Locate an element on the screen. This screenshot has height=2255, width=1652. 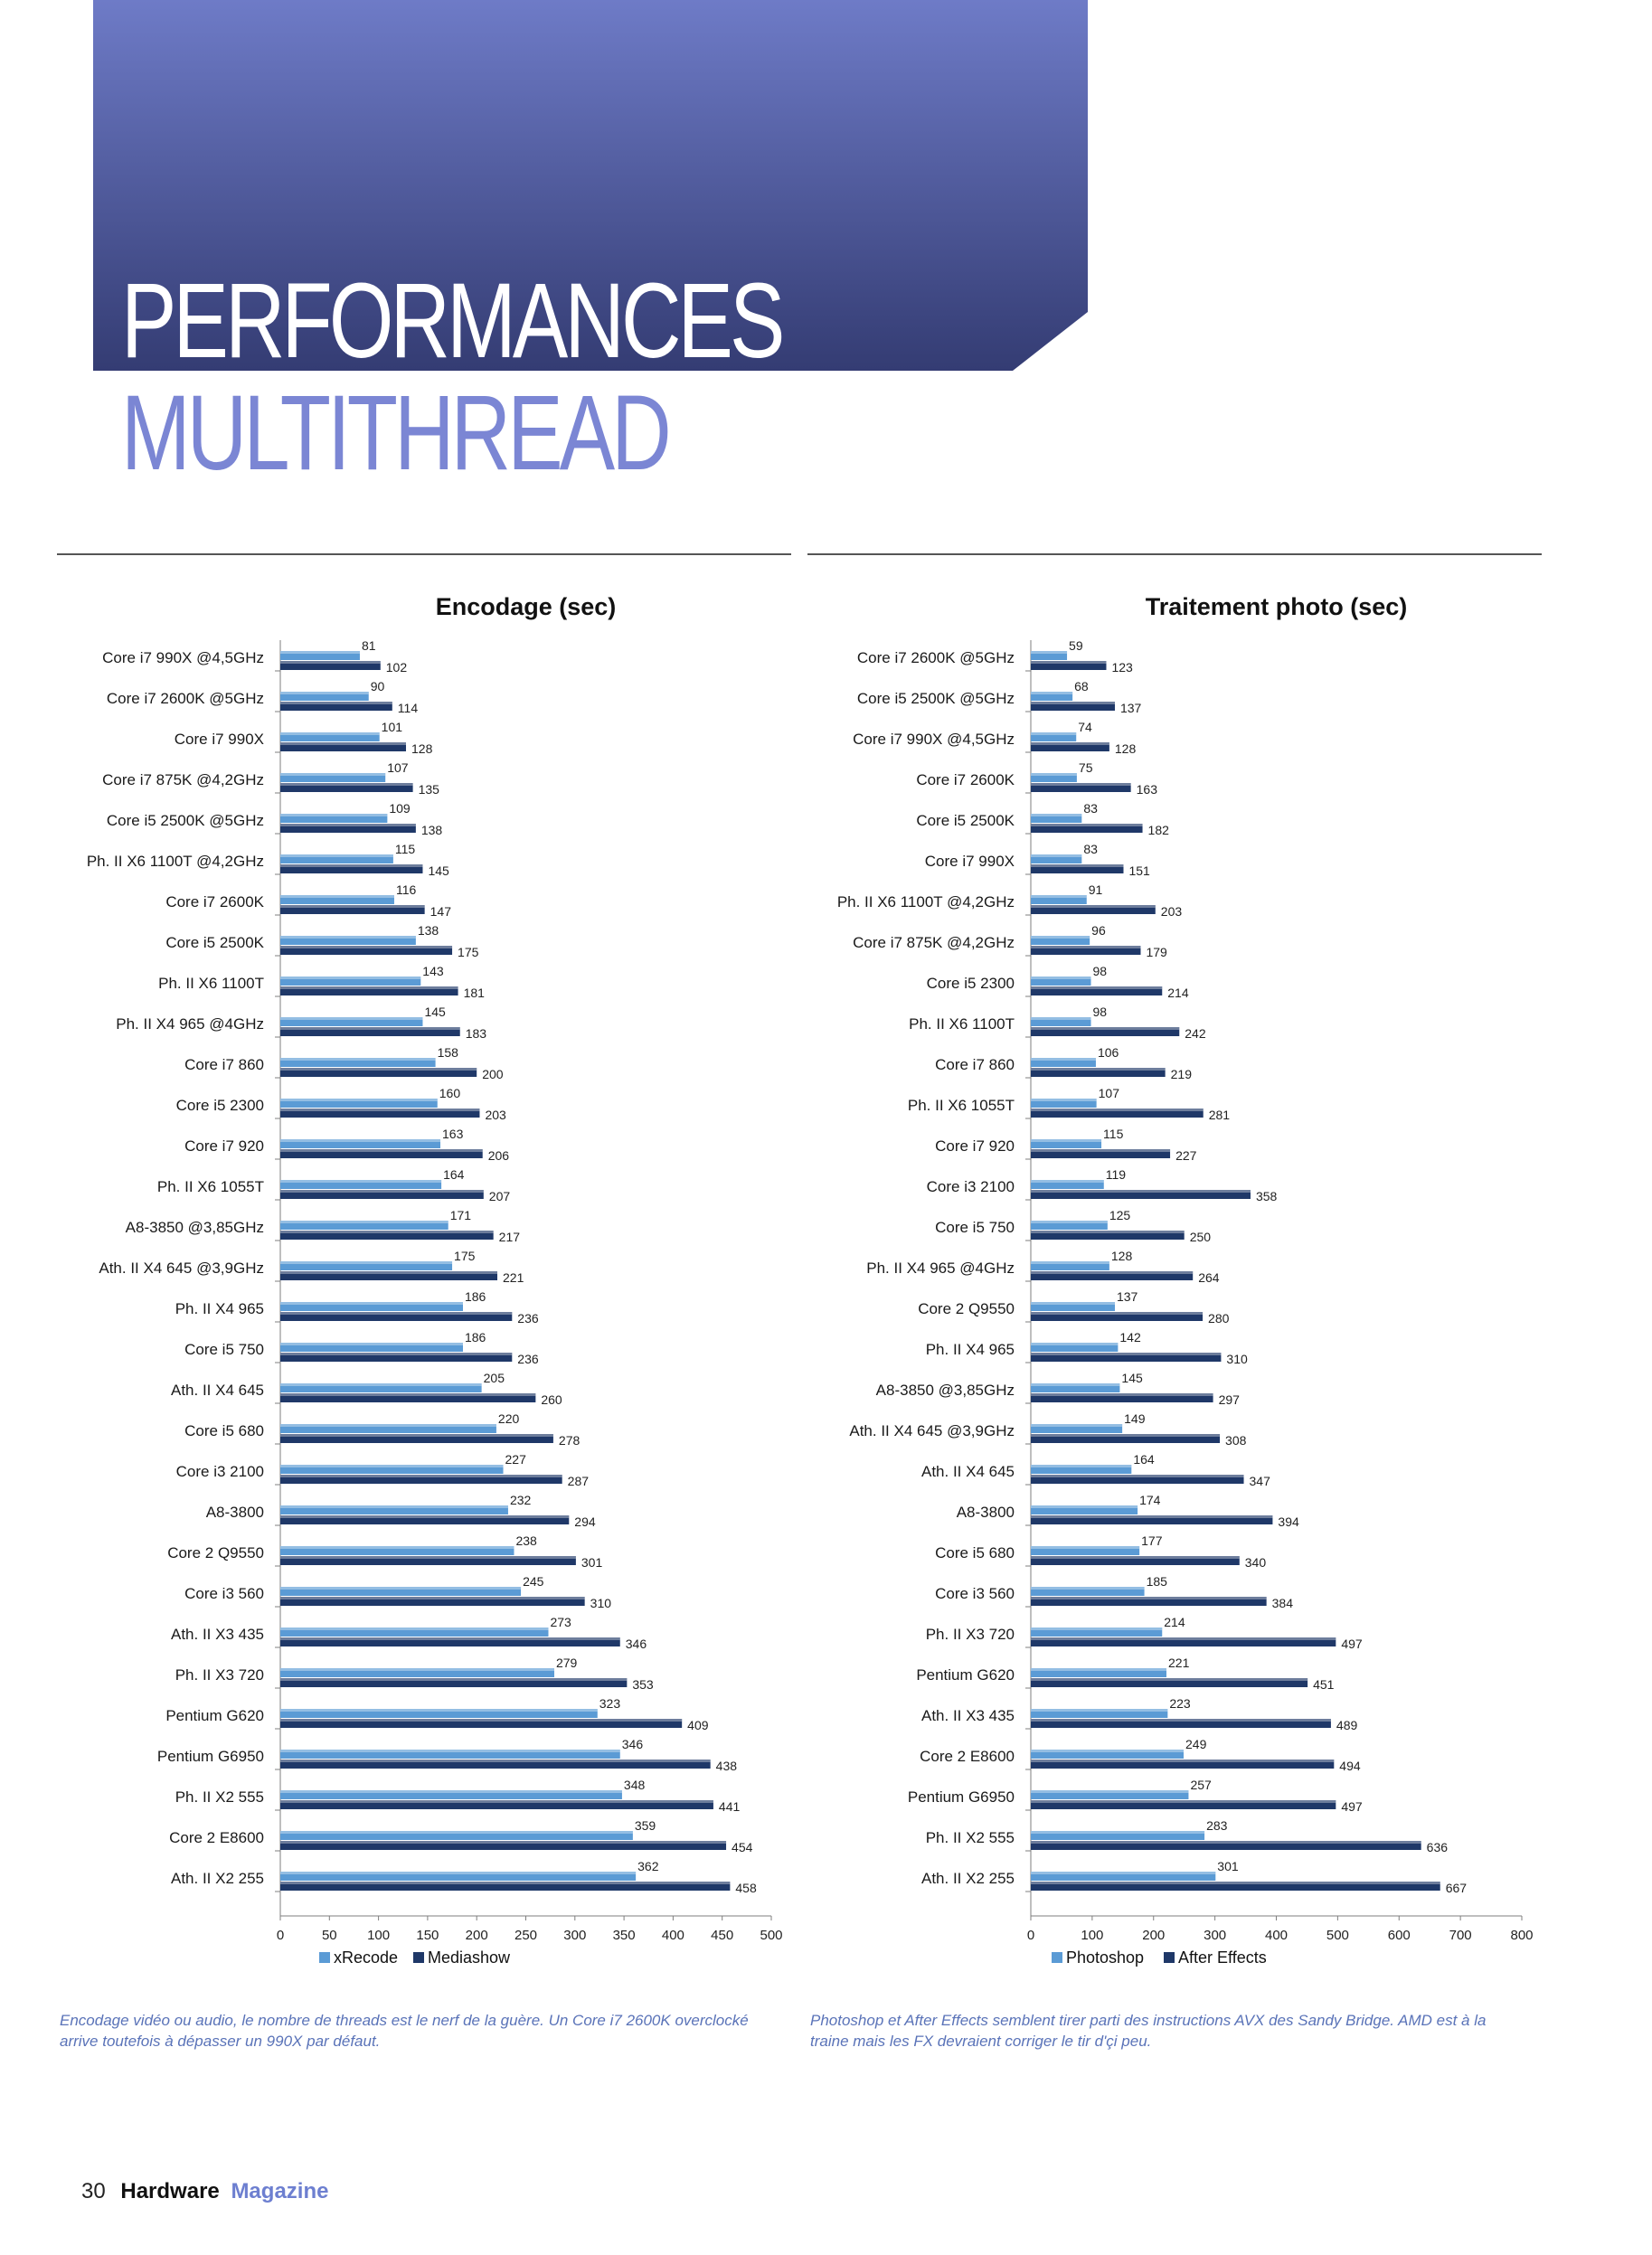
data-label: 185 is located at coordinates (1157, 1581).